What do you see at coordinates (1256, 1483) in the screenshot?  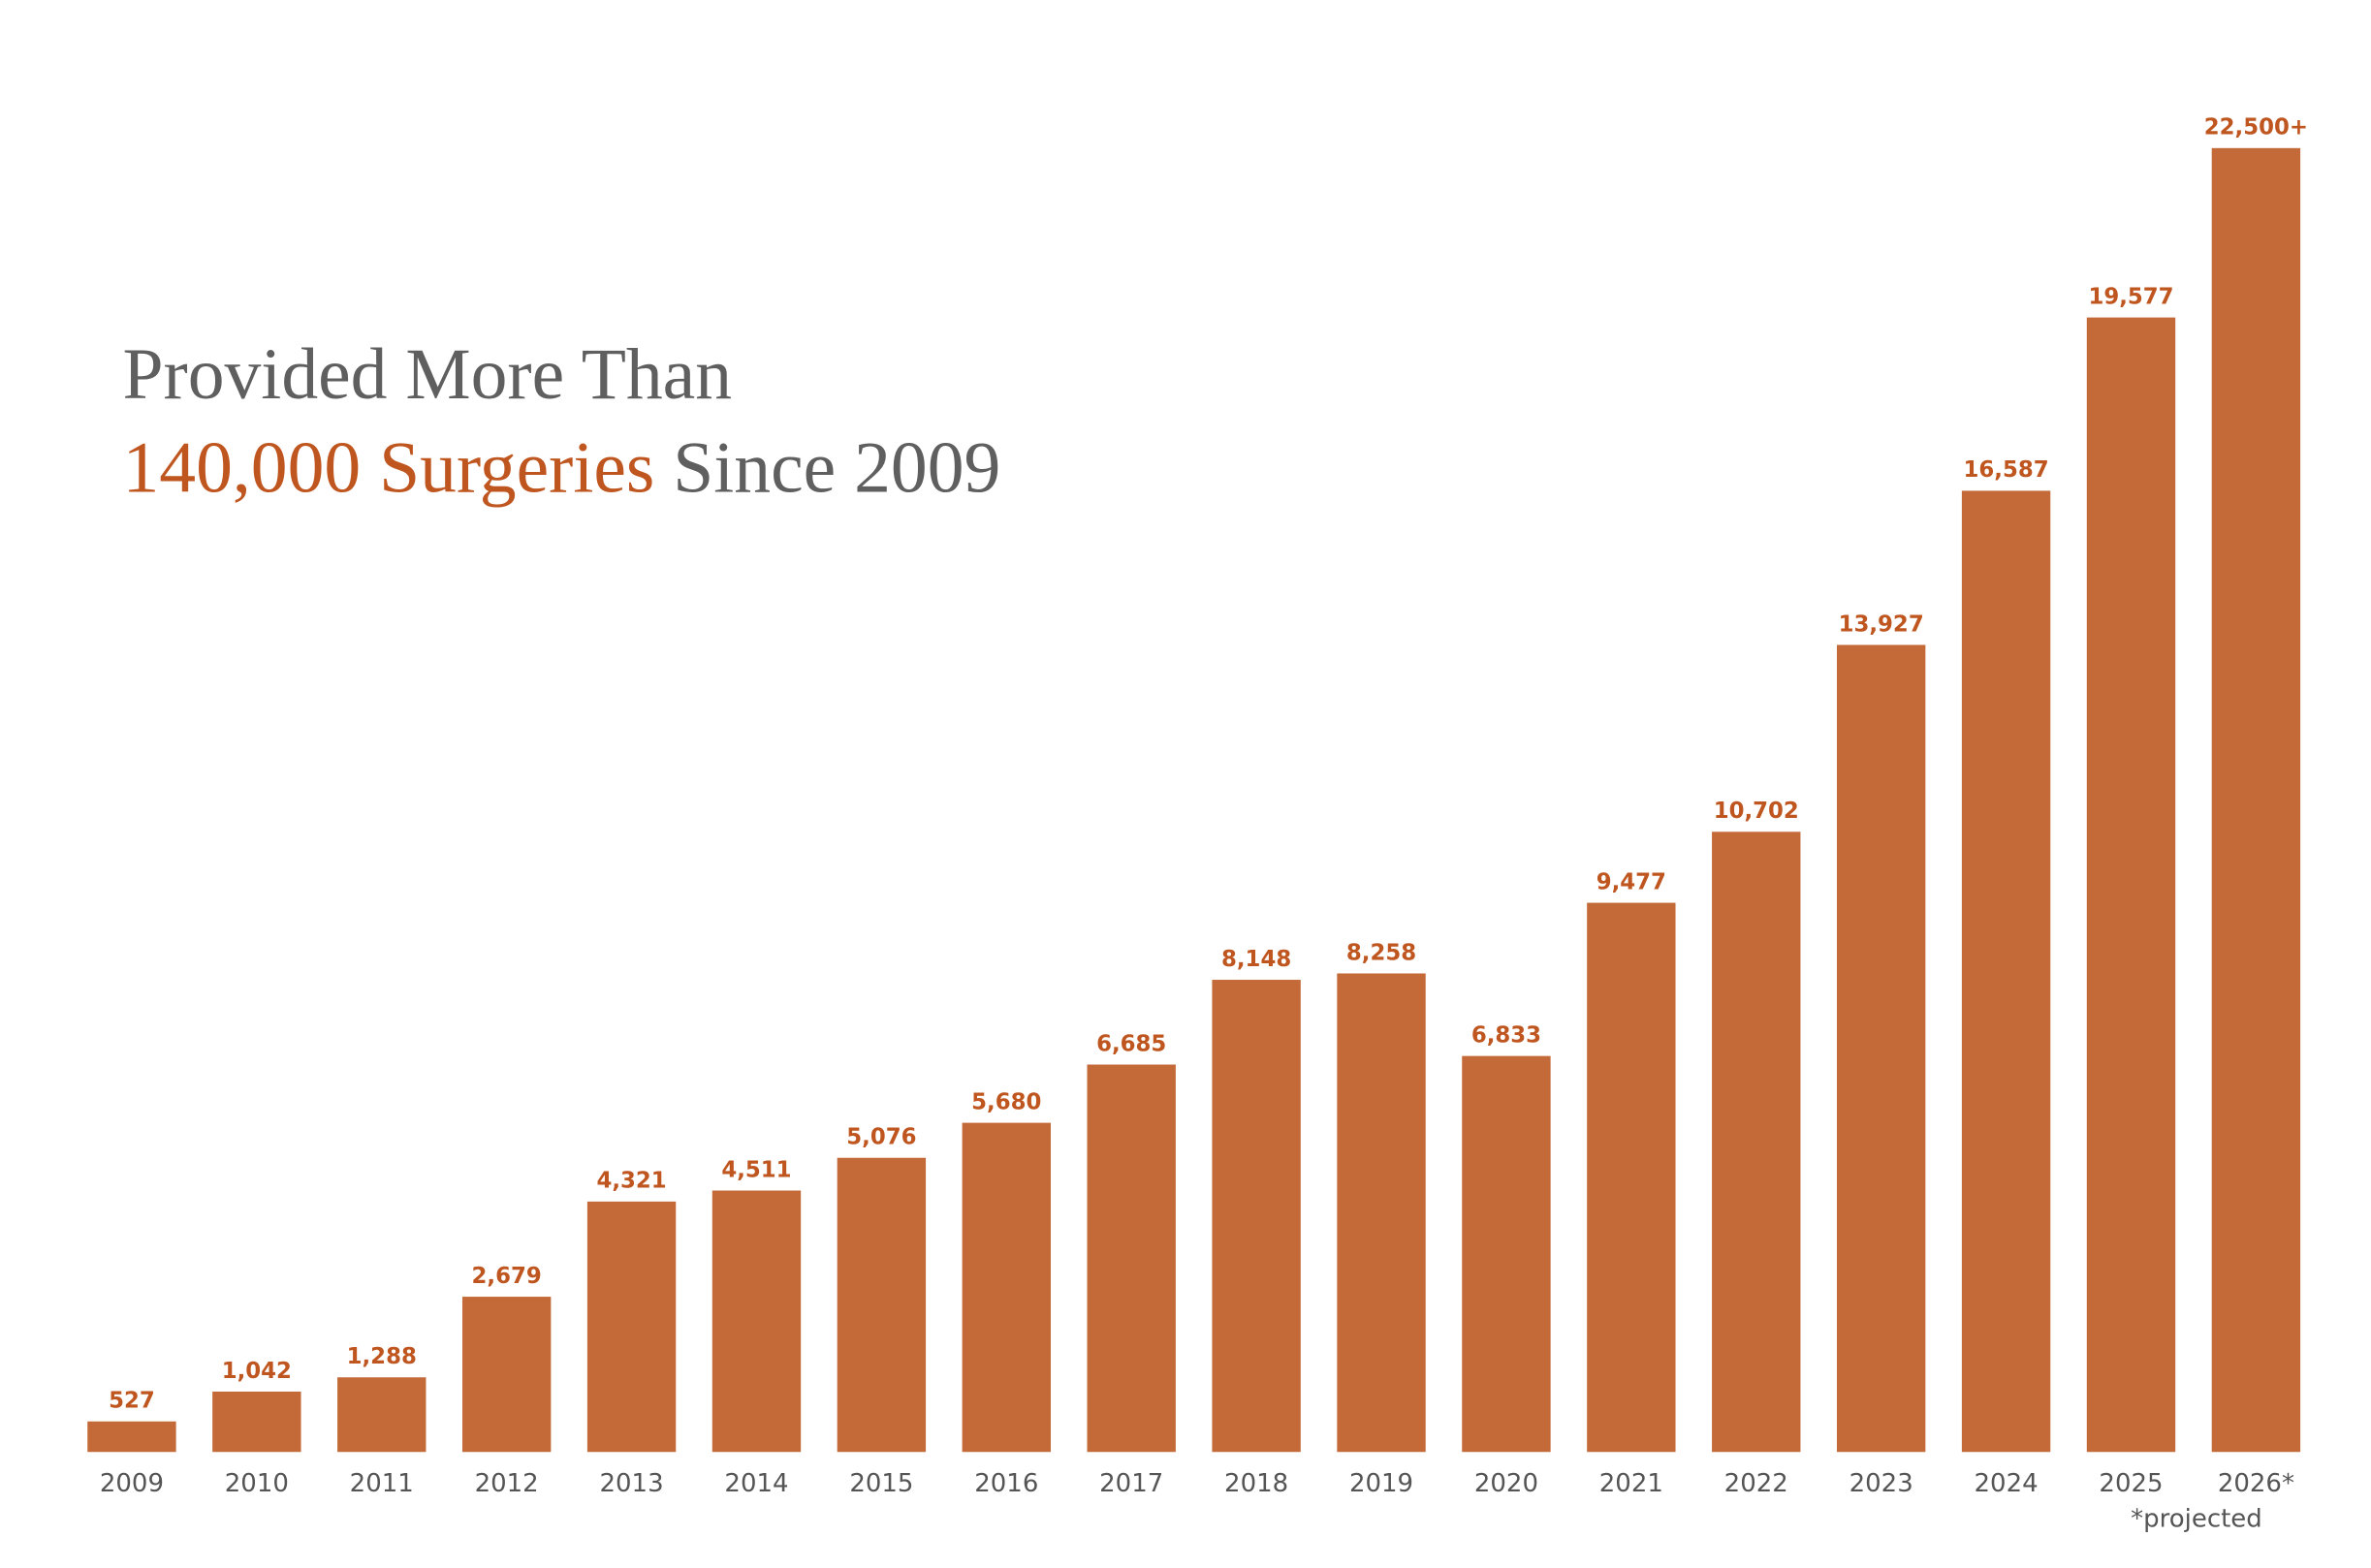 I see `x-tick-label: 2018` at bounding box center [1256, 1483].